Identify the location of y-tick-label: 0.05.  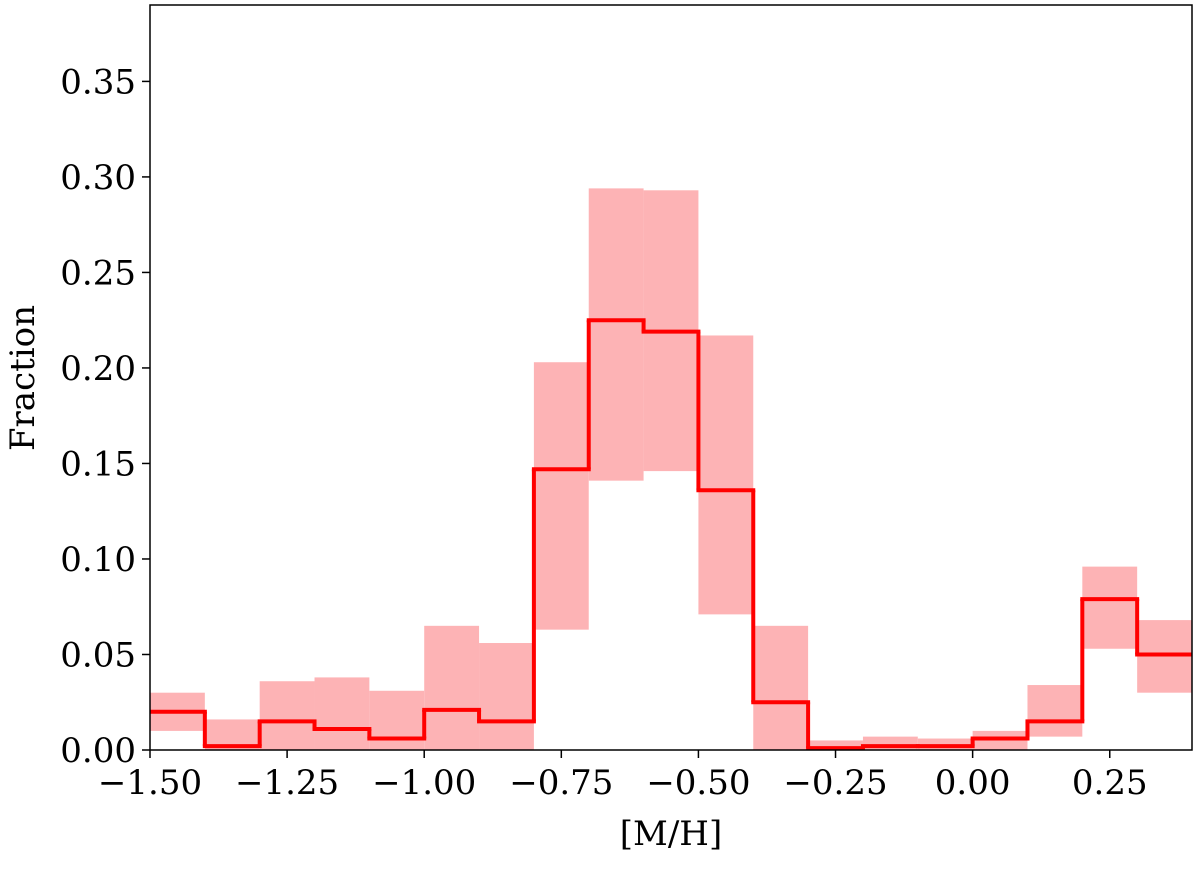
(98, 655).